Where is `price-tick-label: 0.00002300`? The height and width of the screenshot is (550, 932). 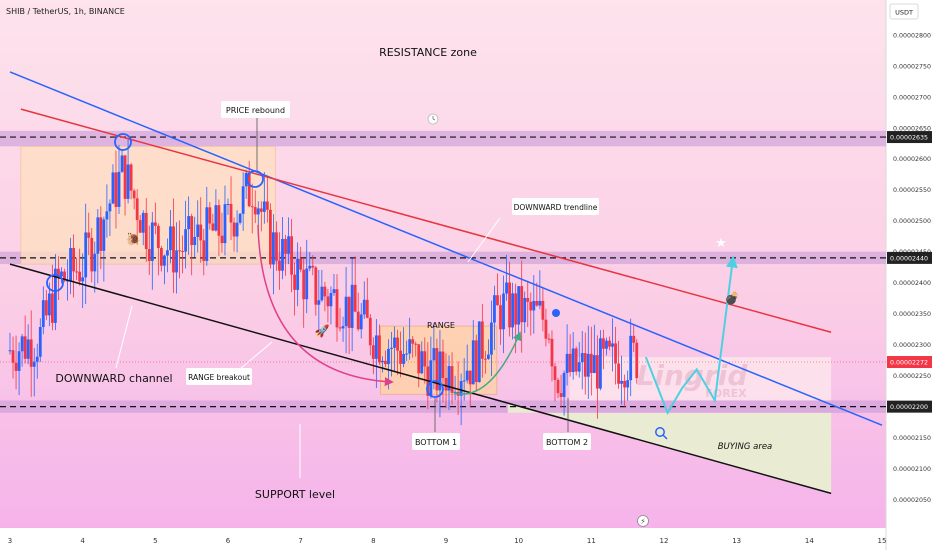
price-tick-label: 0.00002300 is located at coordinates (912, 345).